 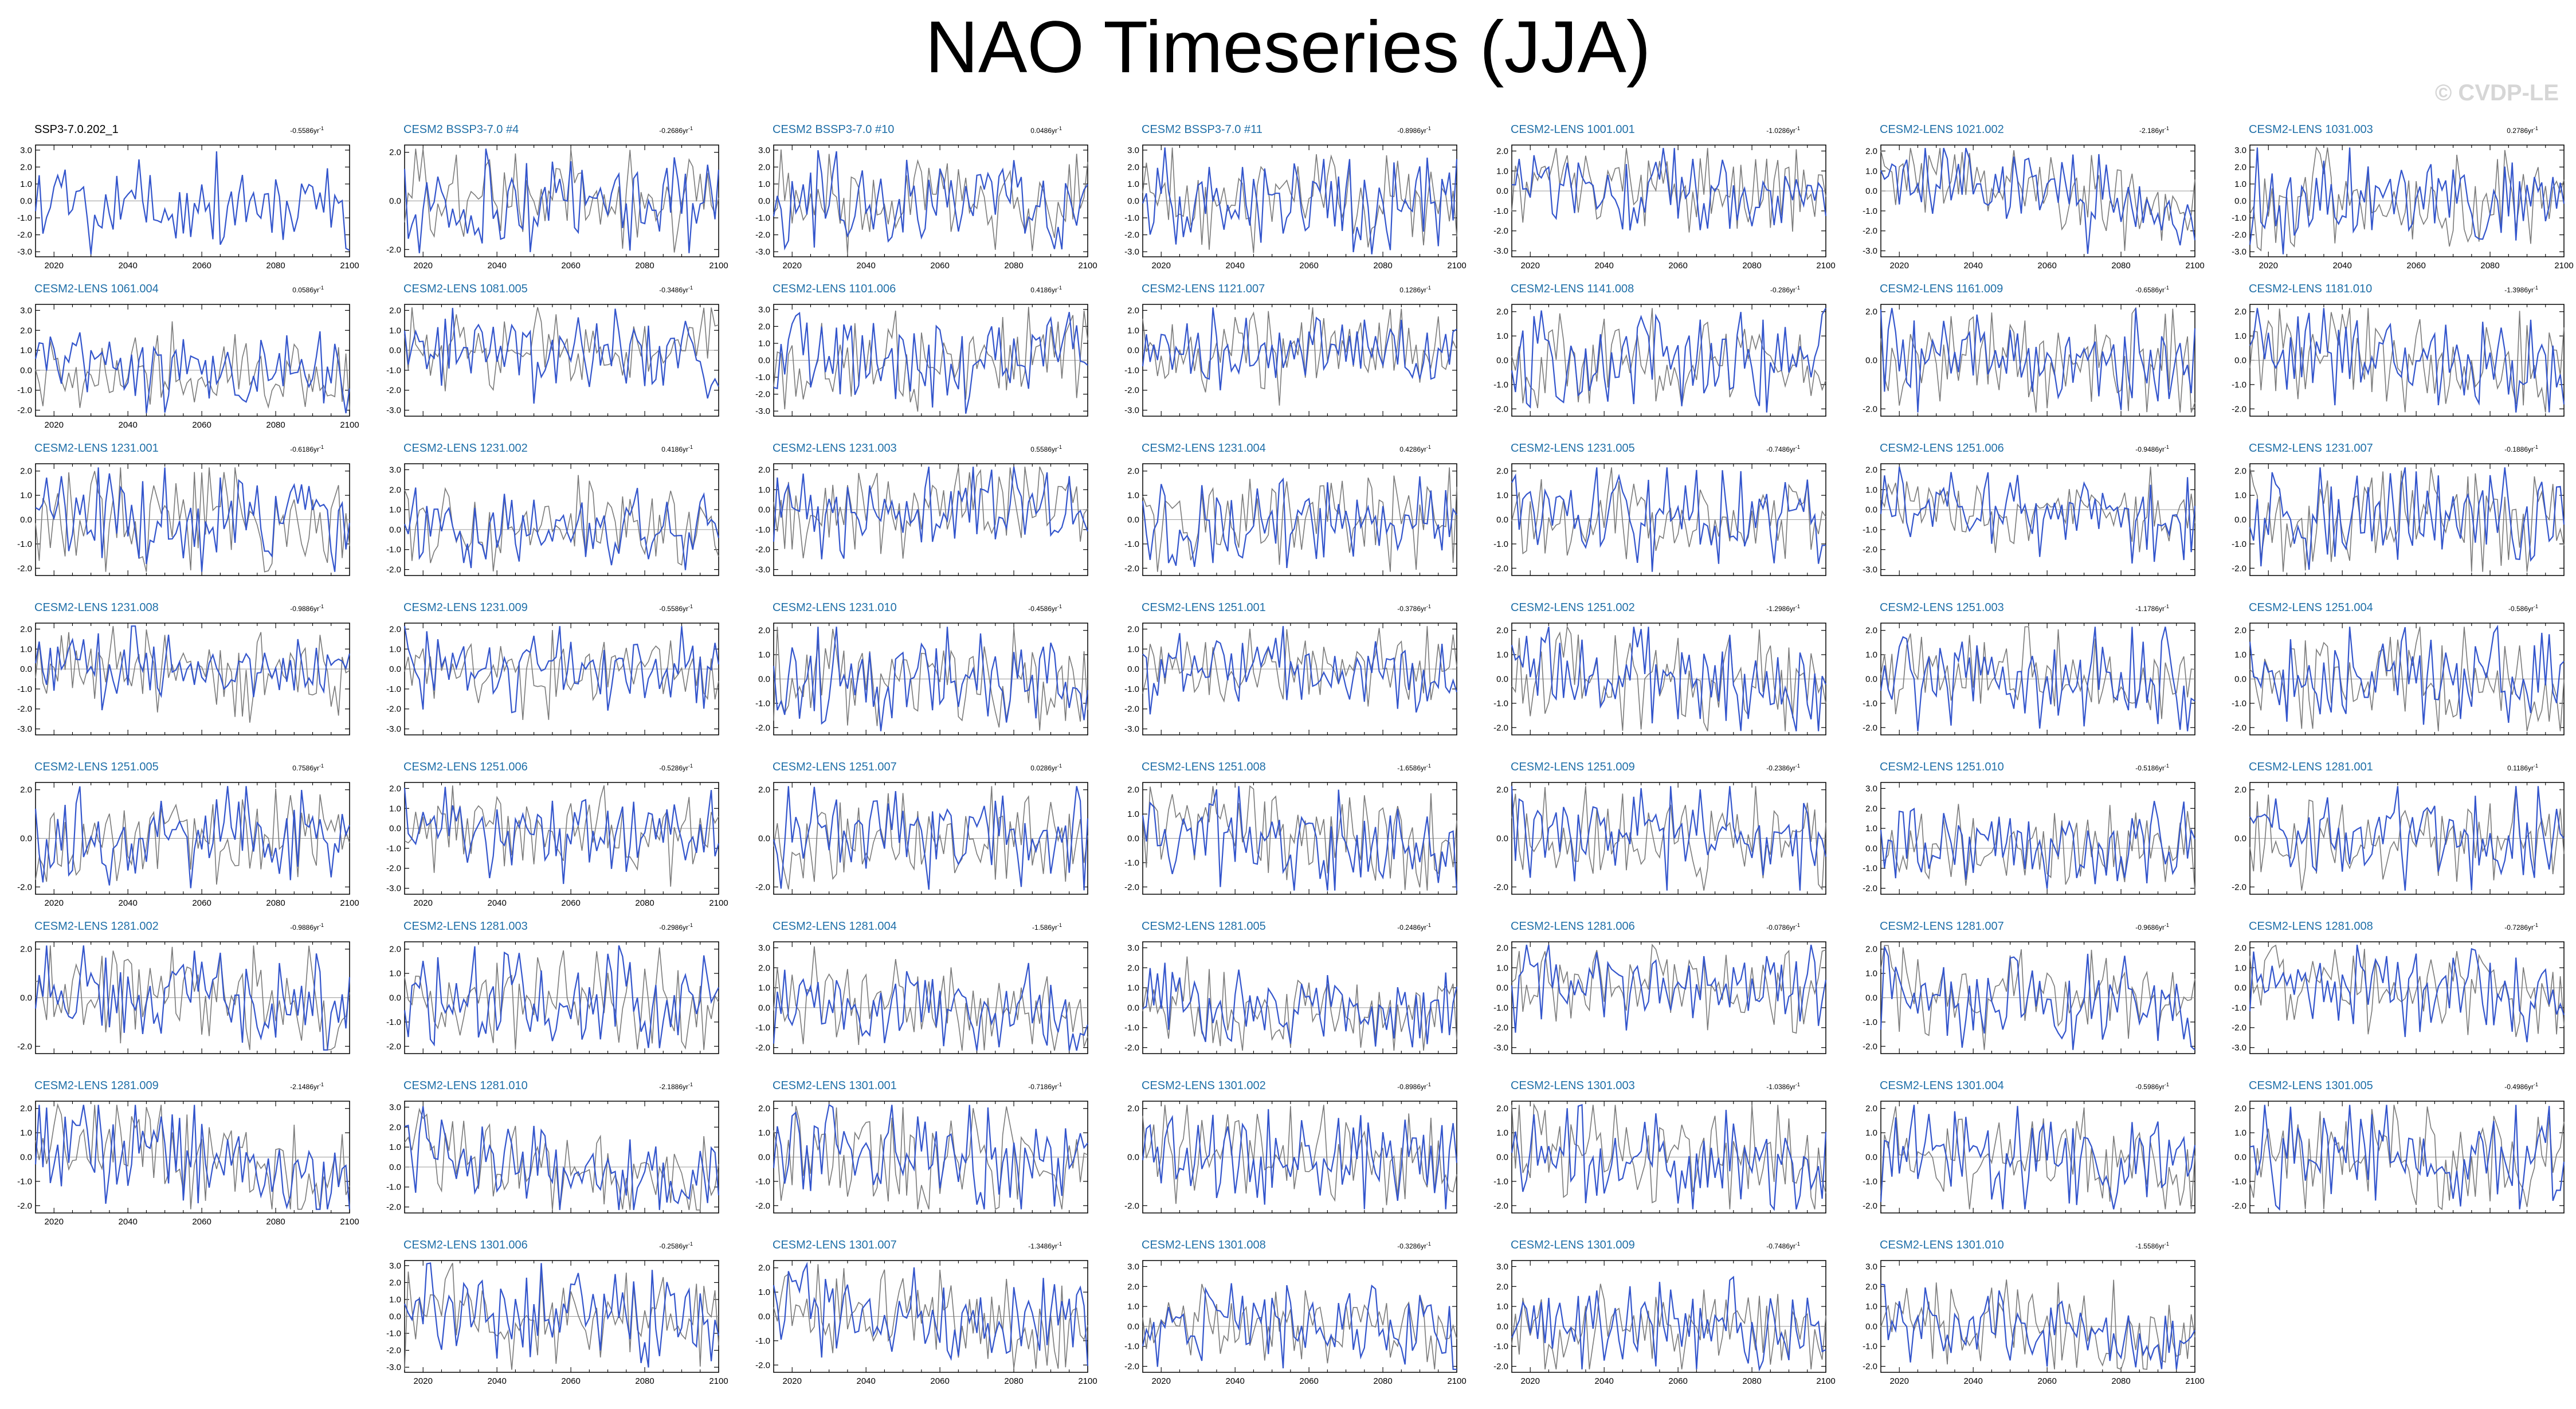 What do you see at coordinates (1414, 130) in the screenshot?
I see `panel-trend: -0.8986yr-1` at bounding box center [1414, 130].